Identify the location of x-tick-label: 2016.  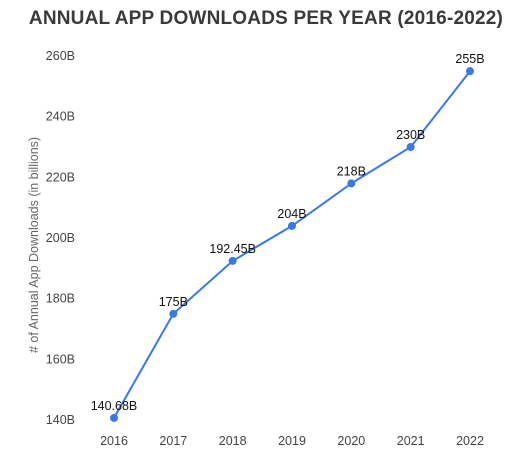
(114, 441).